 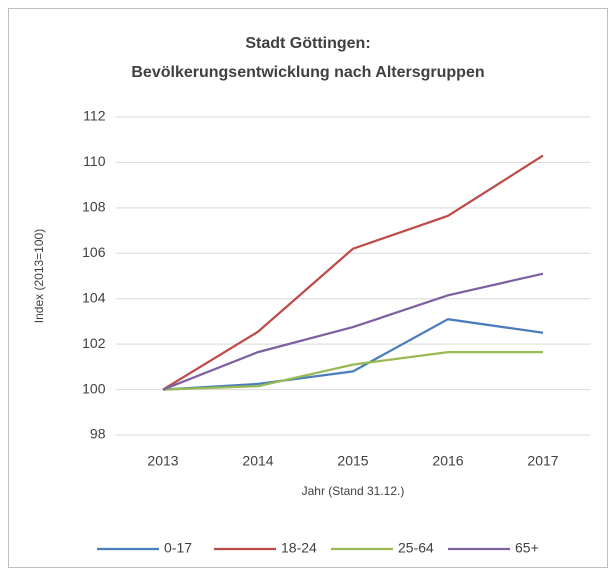 What do you see at coordinates (447, 461) in the screenshot?
I see `x-tick-label: 2016` at bounding box center [447, 461].